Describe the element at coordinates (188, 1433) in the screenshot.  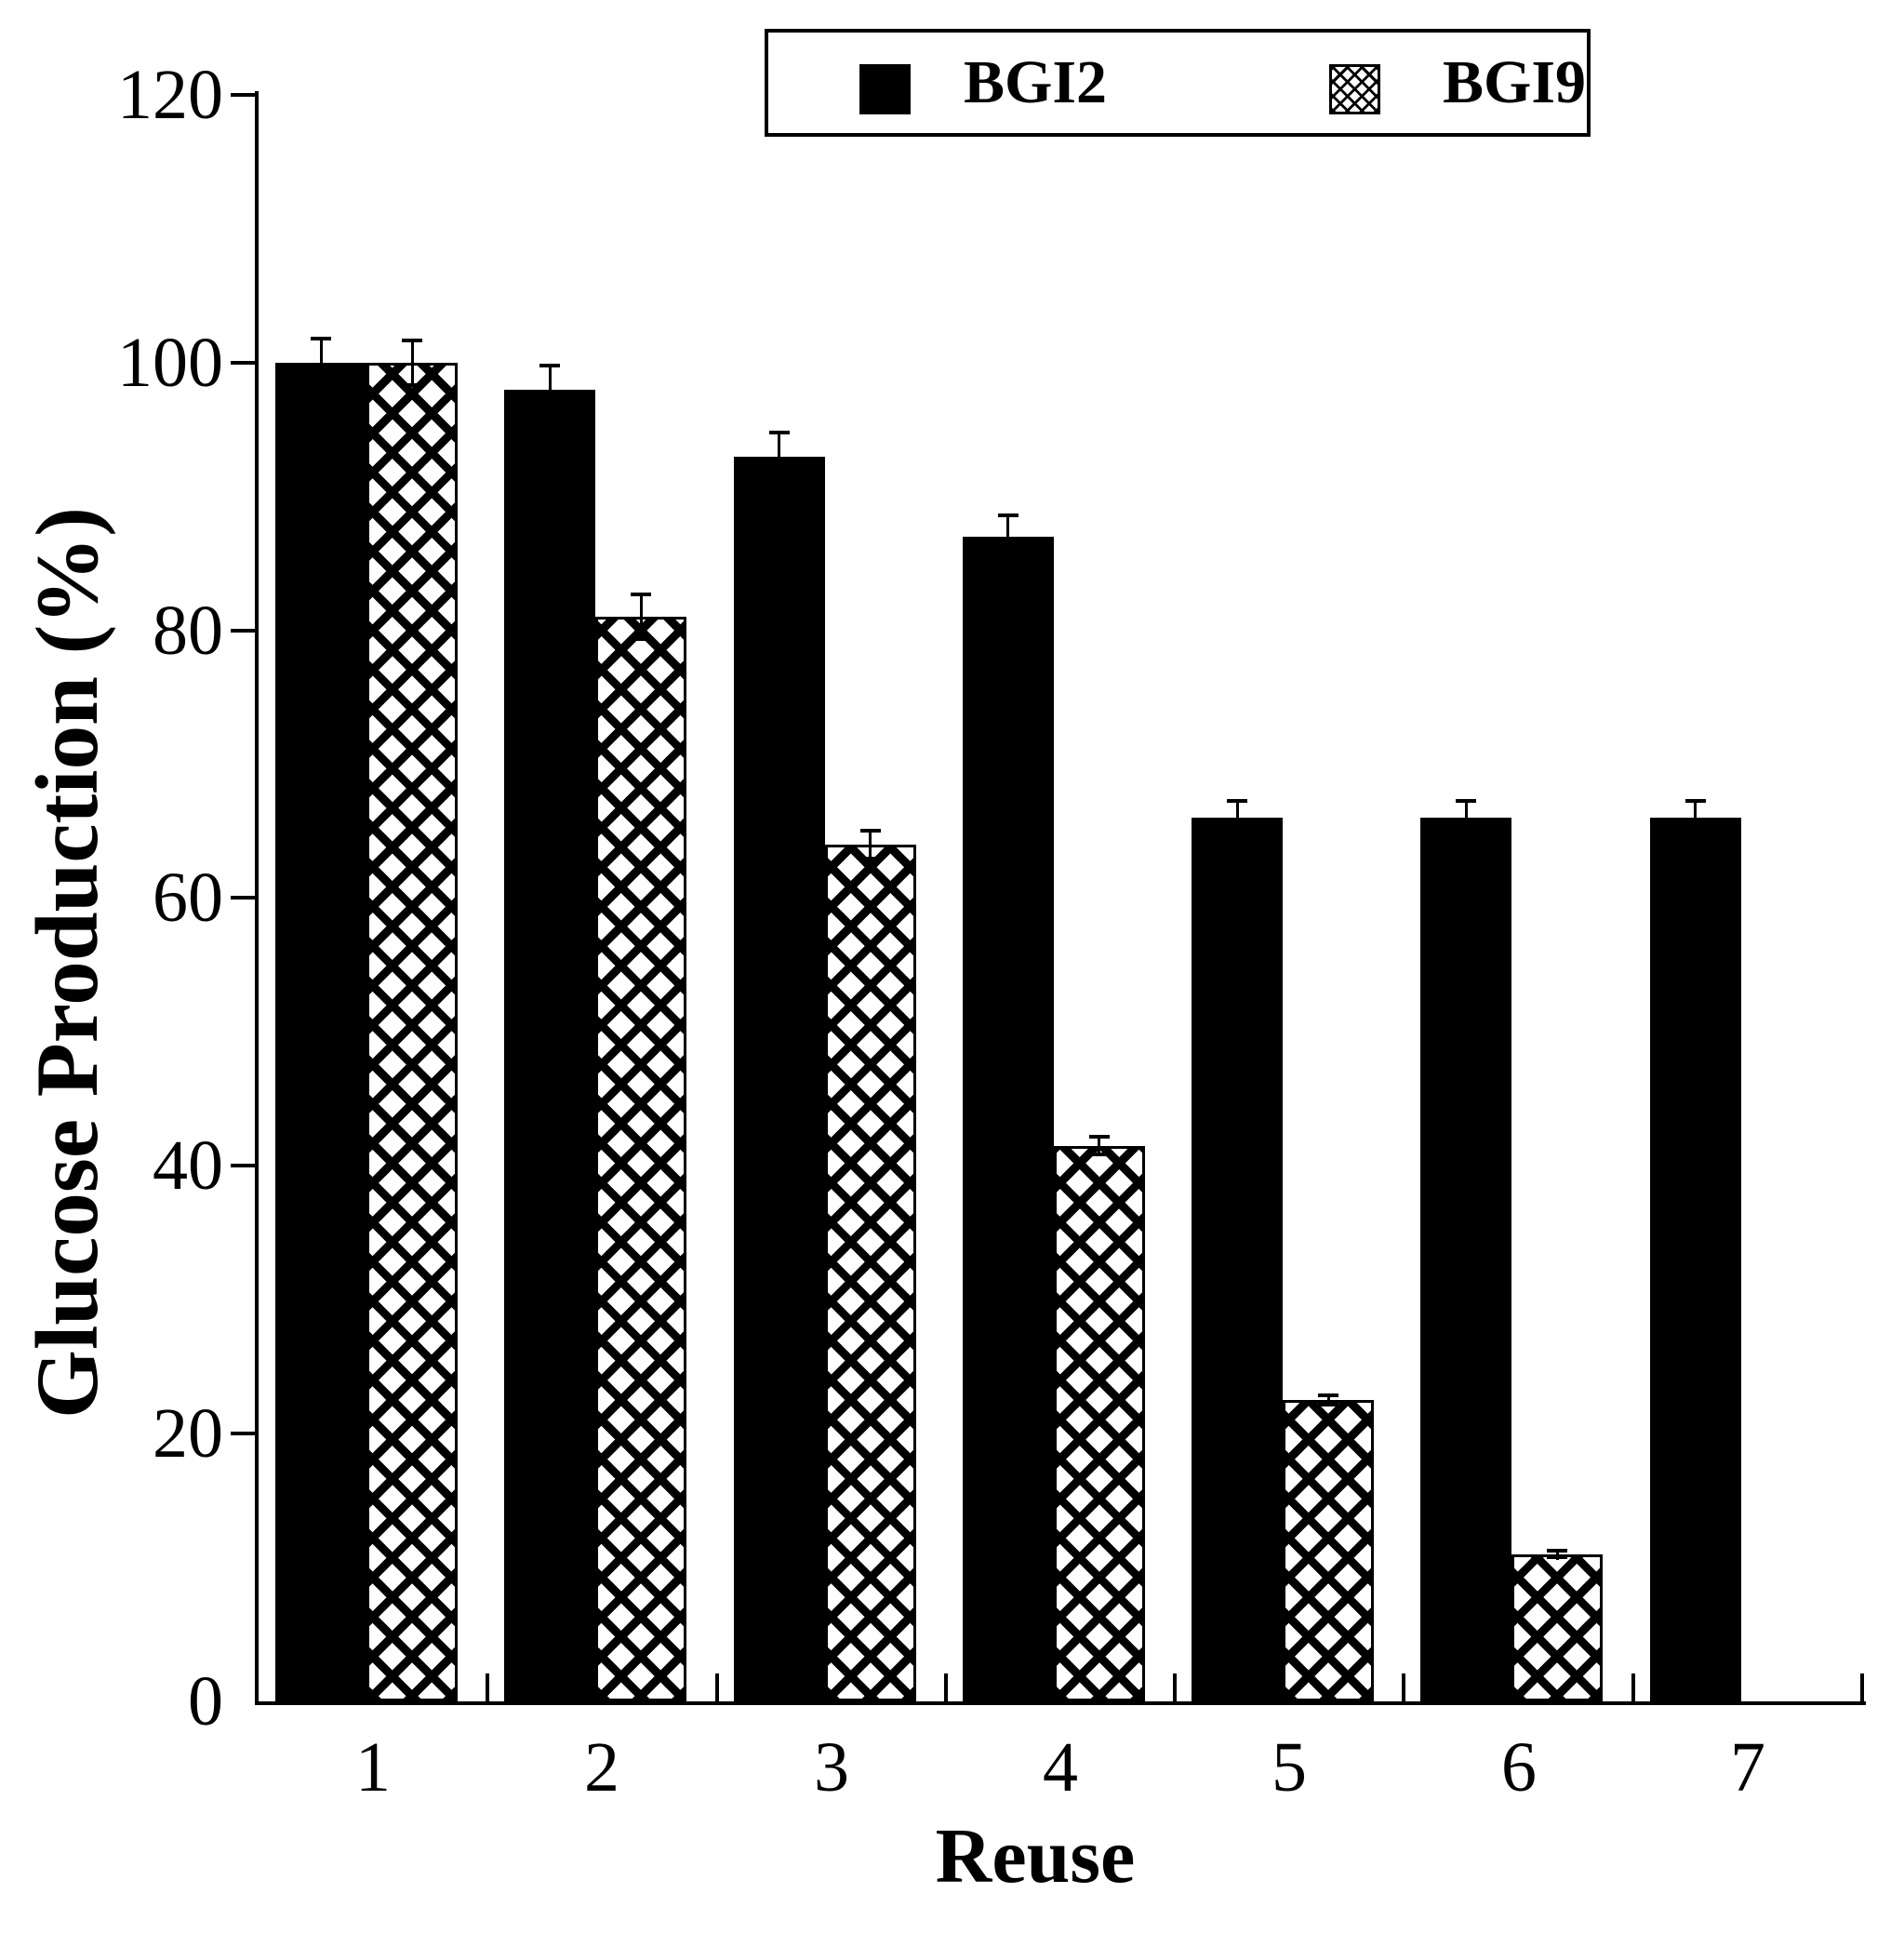
I see `y-tick-label: 20` at that location.